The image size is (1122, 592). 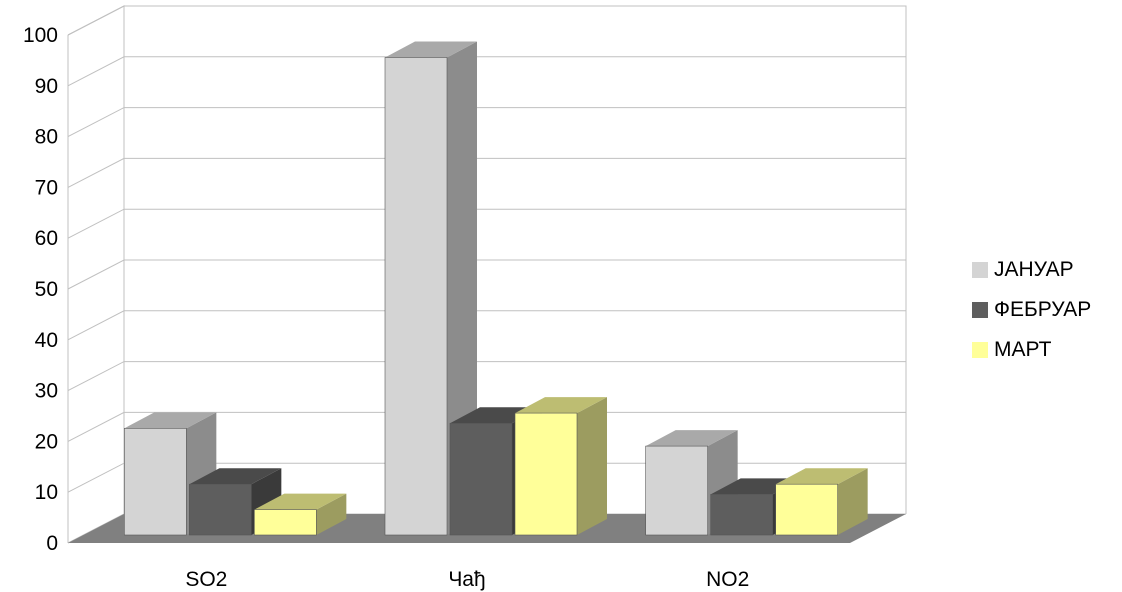 What do you see at coordinates (52, 543) in the screenshot?
I see `y-tick-label: 0` at bounding box center [52, 543].